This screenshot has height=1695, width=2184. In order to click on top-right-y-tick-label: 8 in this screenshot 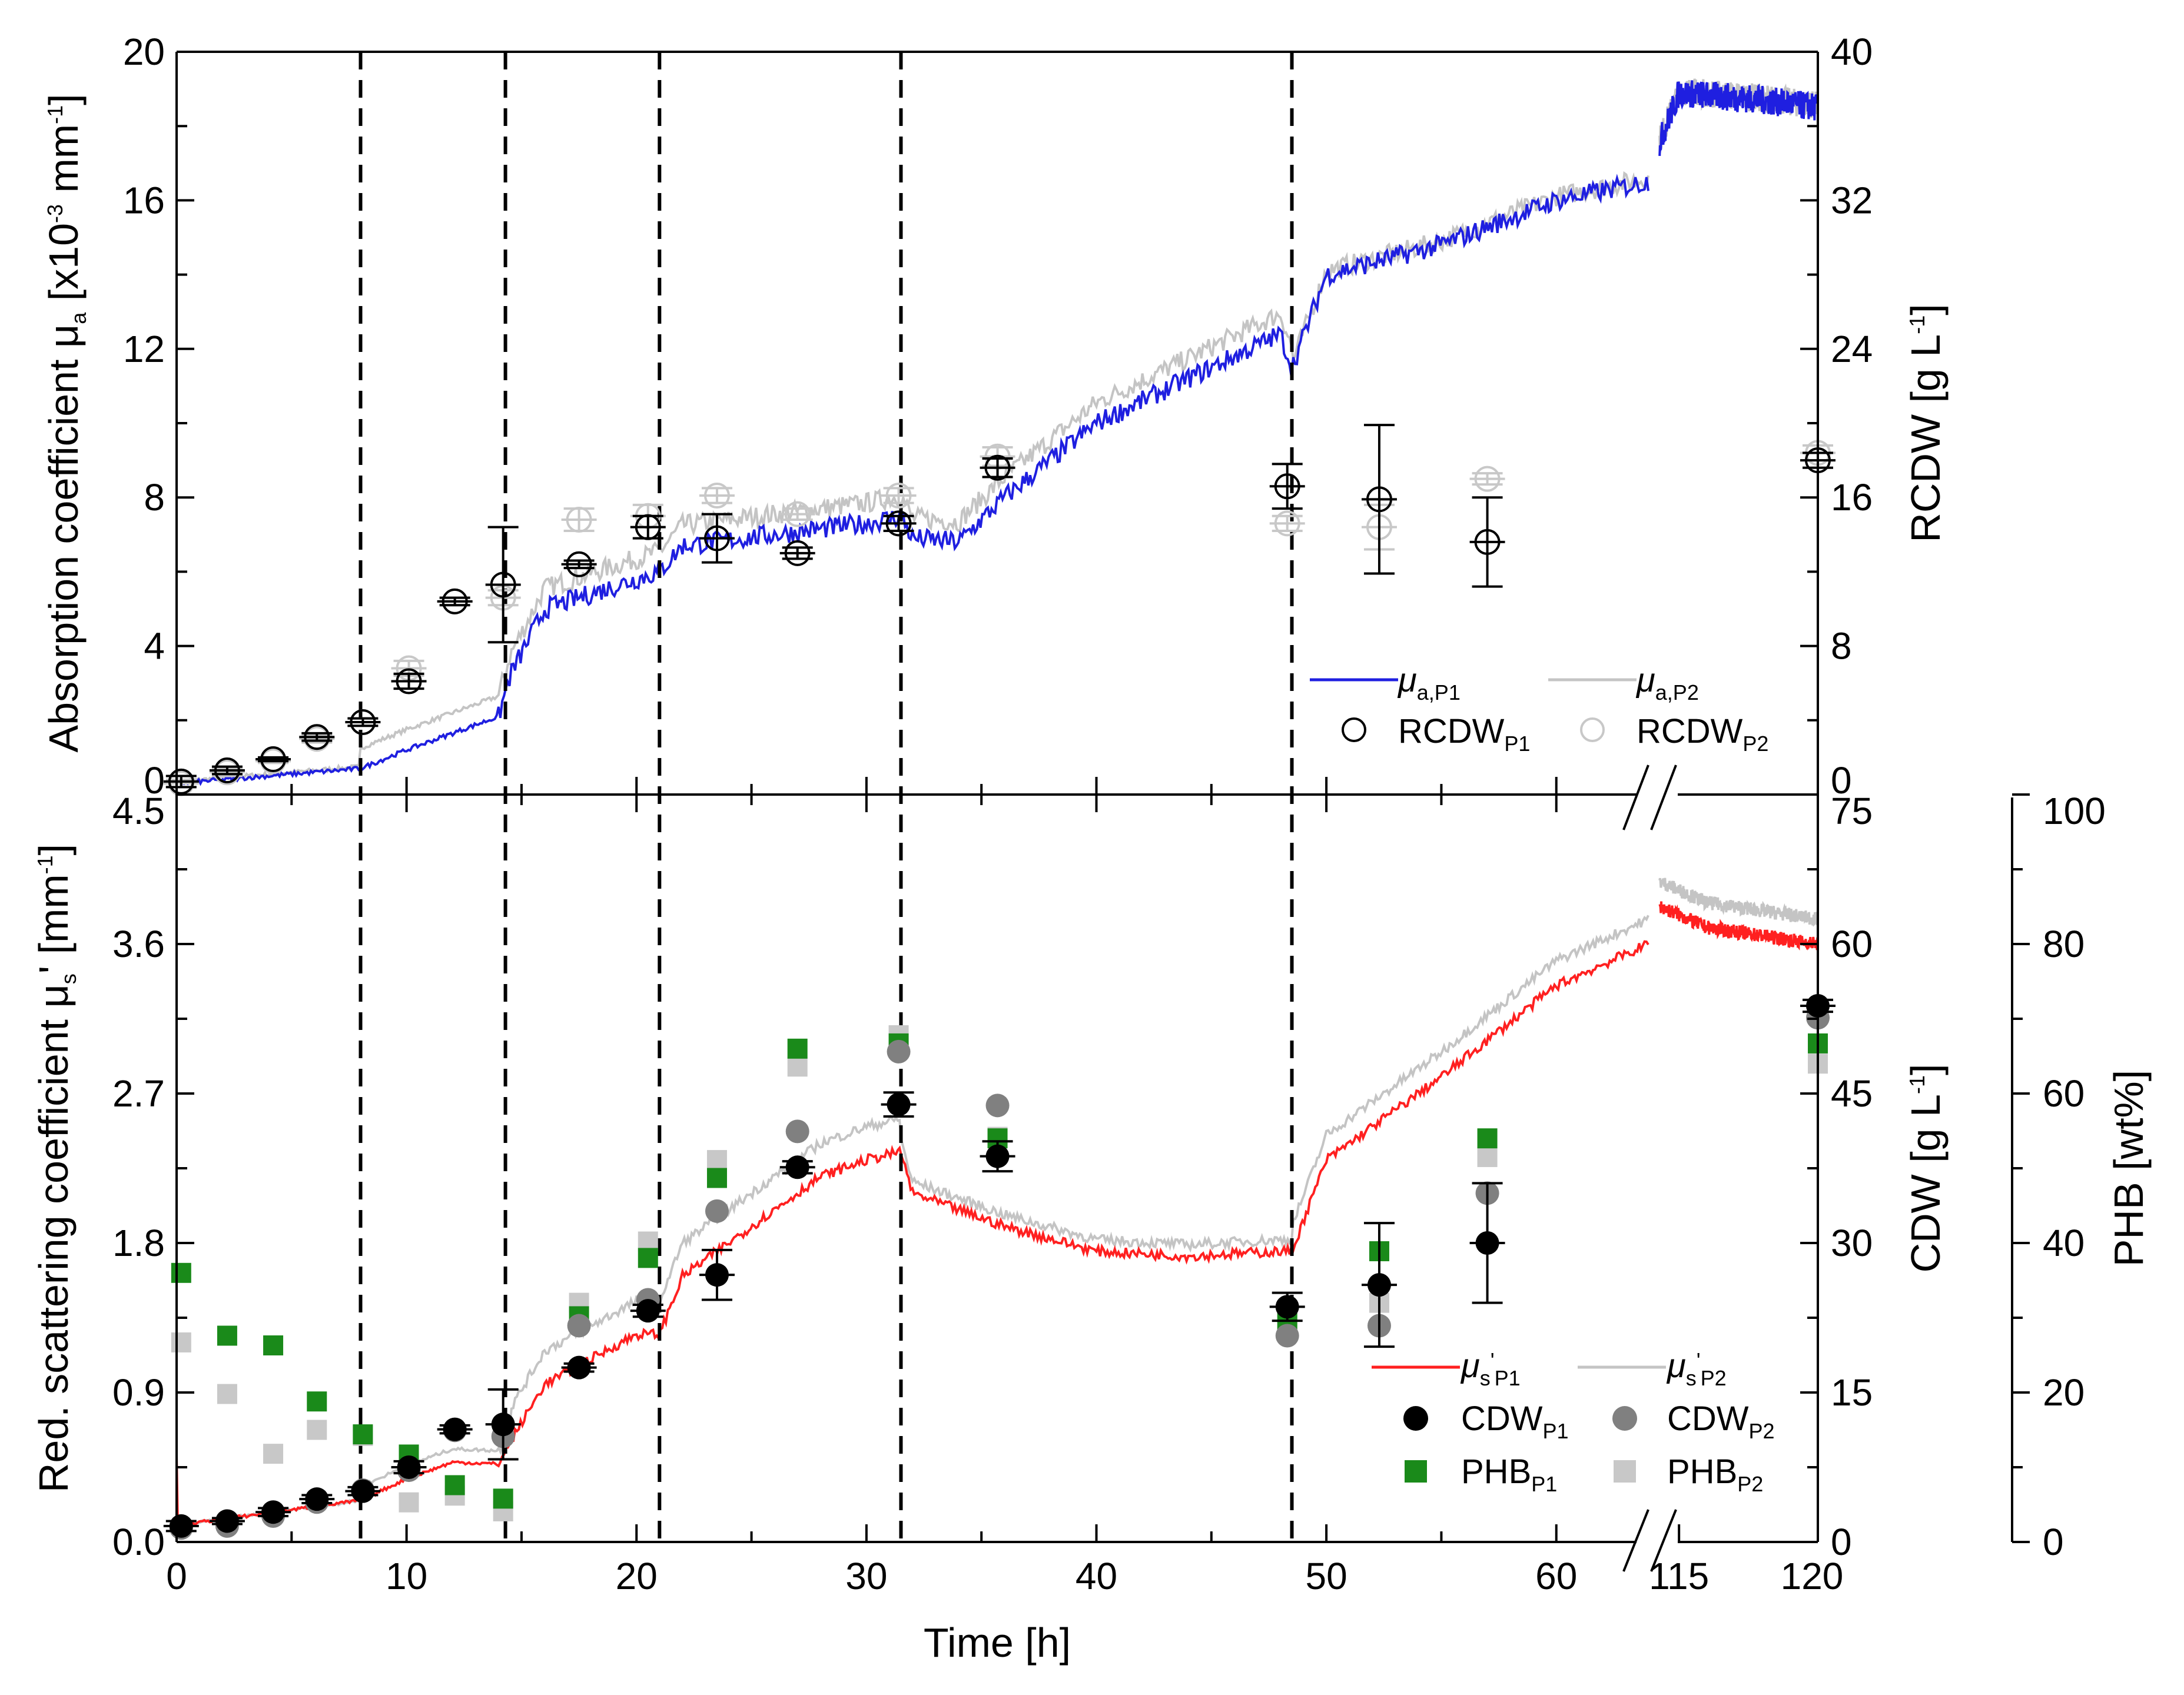, I will do `click(1841, 646)`.